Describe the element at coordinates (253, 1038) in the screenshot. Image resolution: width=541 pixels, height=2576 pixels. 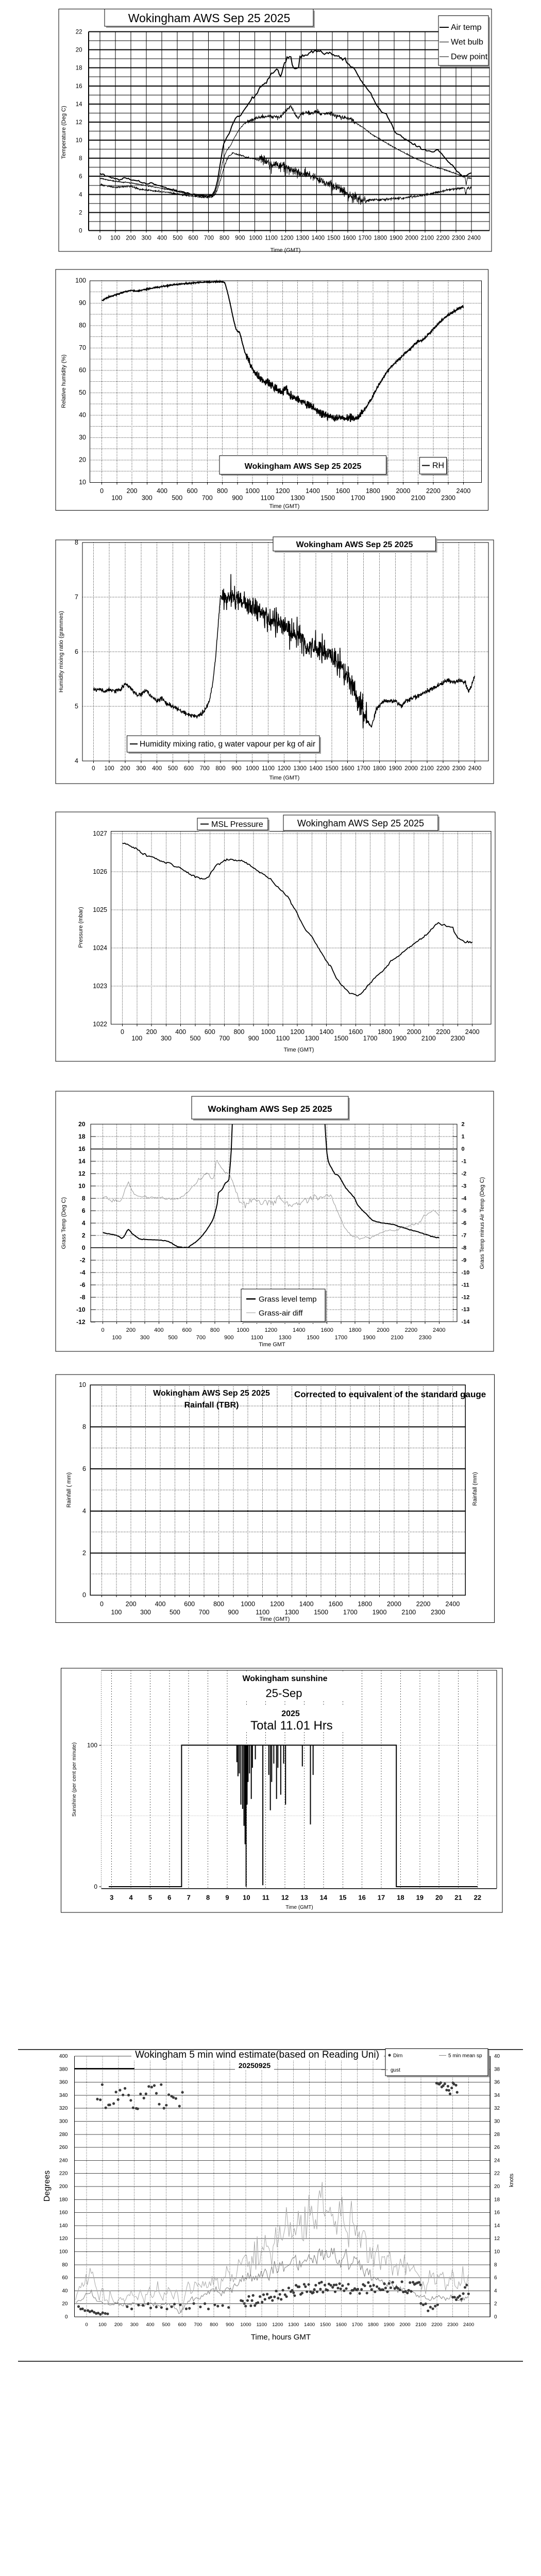
I see `svg-text: 900` at that location.